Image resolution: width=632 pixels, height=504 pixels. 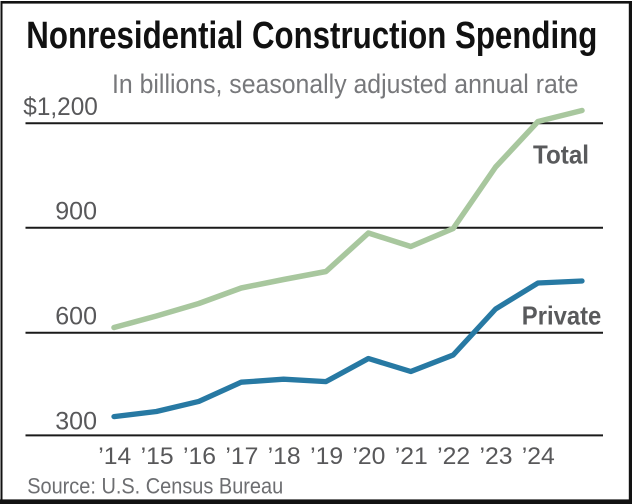 What do you see at coordinates (76, 317) in the screenshot?
I see `svg-text: 600` at bounding box center [76, 317].